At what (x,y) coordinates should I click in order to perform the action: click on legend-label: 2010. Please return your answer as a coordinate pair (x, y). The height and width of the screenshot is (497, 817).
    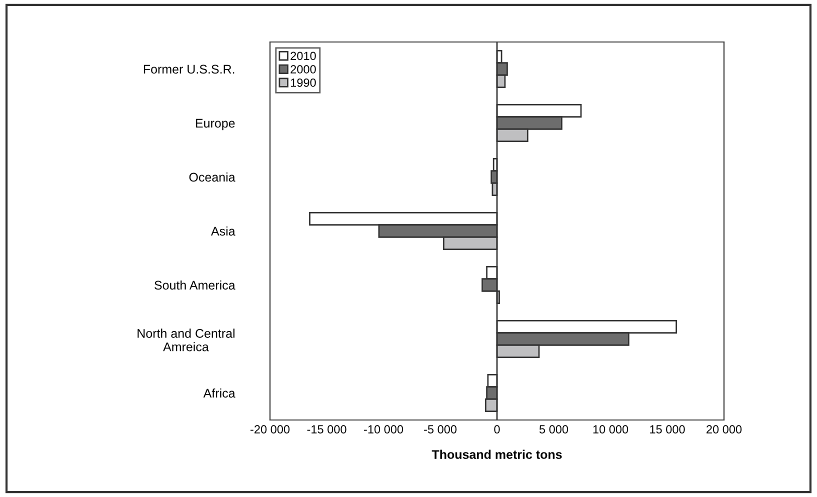
    Looking at the image, I should click on (303, 56).